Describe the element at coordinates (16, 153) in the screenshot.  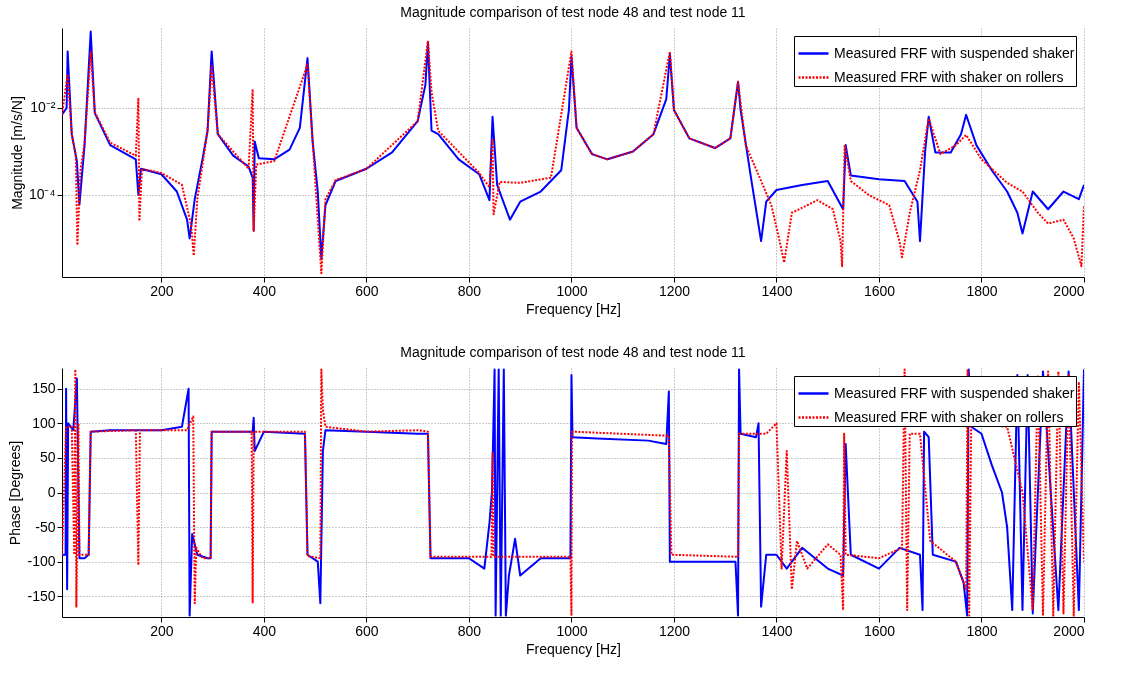
I see `y-axis-title: Magnitude [m/s/N]` at that location.